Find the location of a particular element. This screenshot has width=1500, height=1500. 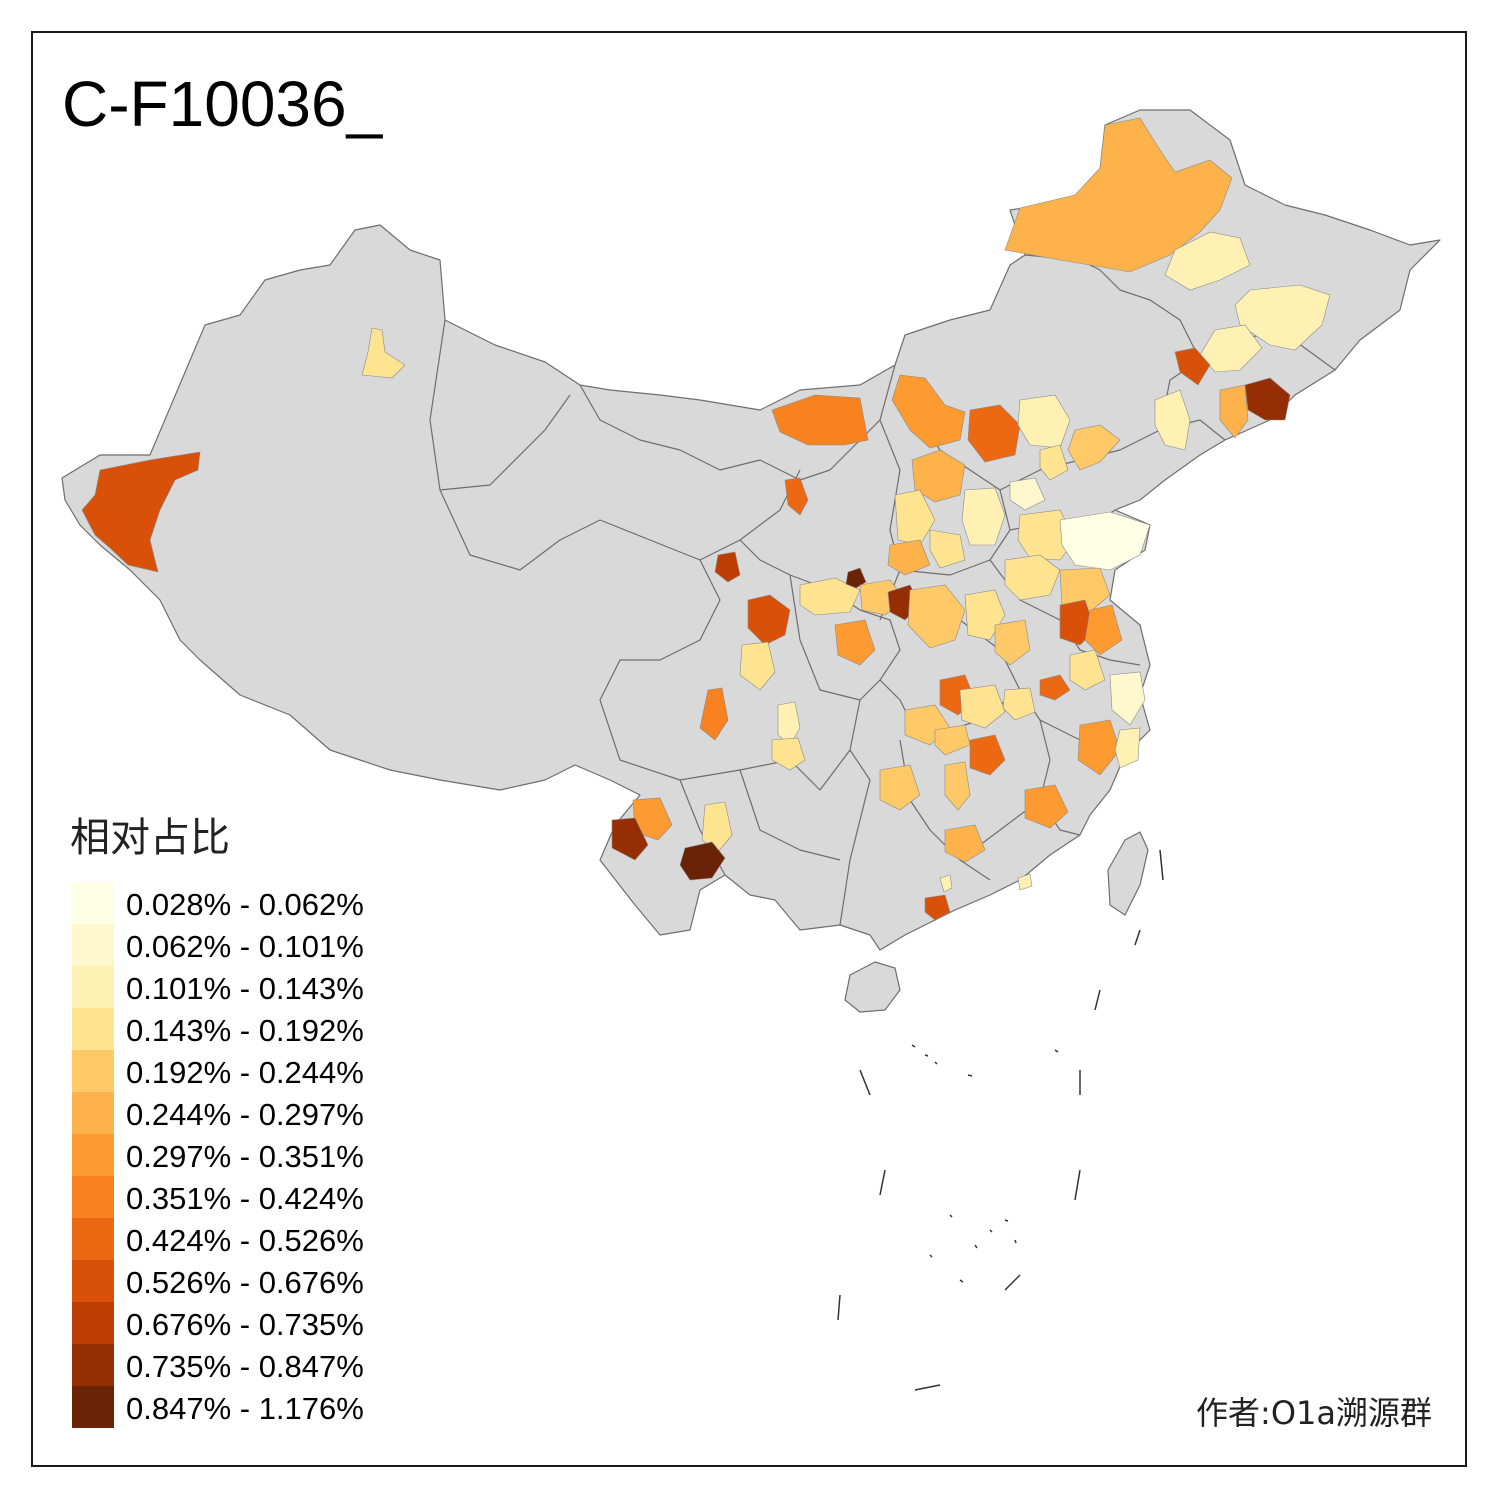

region-songyuan is located at coordinates (1192, 366).